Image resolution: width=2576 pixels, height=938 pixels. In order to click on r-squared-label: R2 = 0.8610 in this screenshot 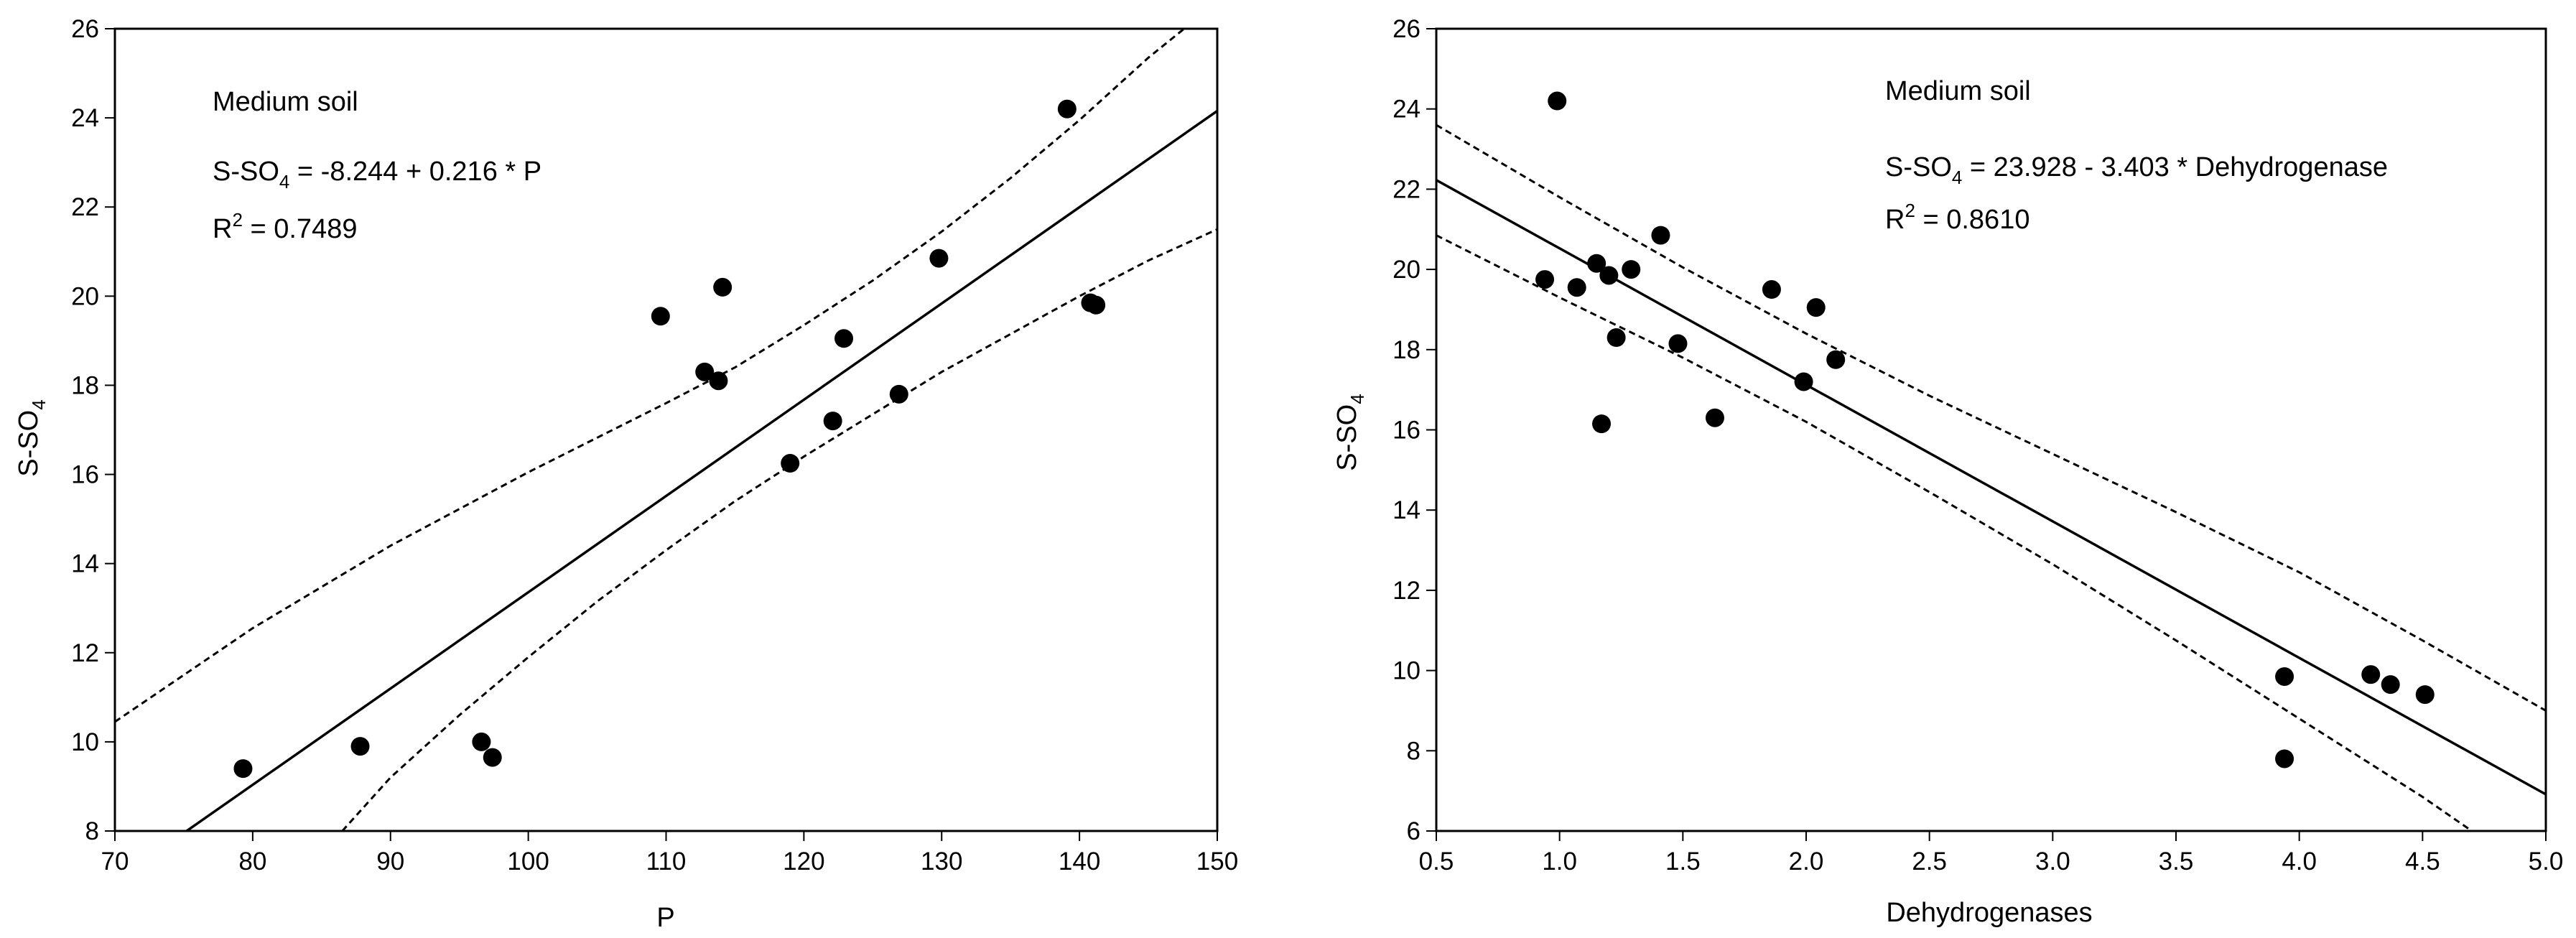, I will do `click(1957, 217)`.